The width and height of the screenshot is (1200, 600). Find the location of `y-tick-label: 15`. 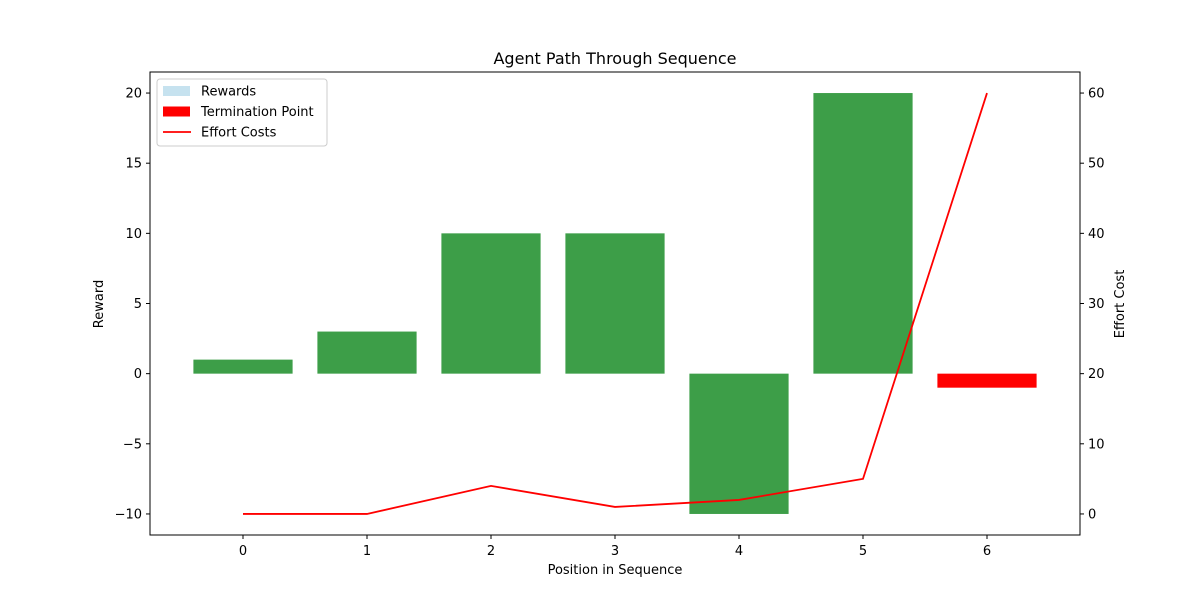

y-tick-label: 15 is located at coordinates (133, 164).